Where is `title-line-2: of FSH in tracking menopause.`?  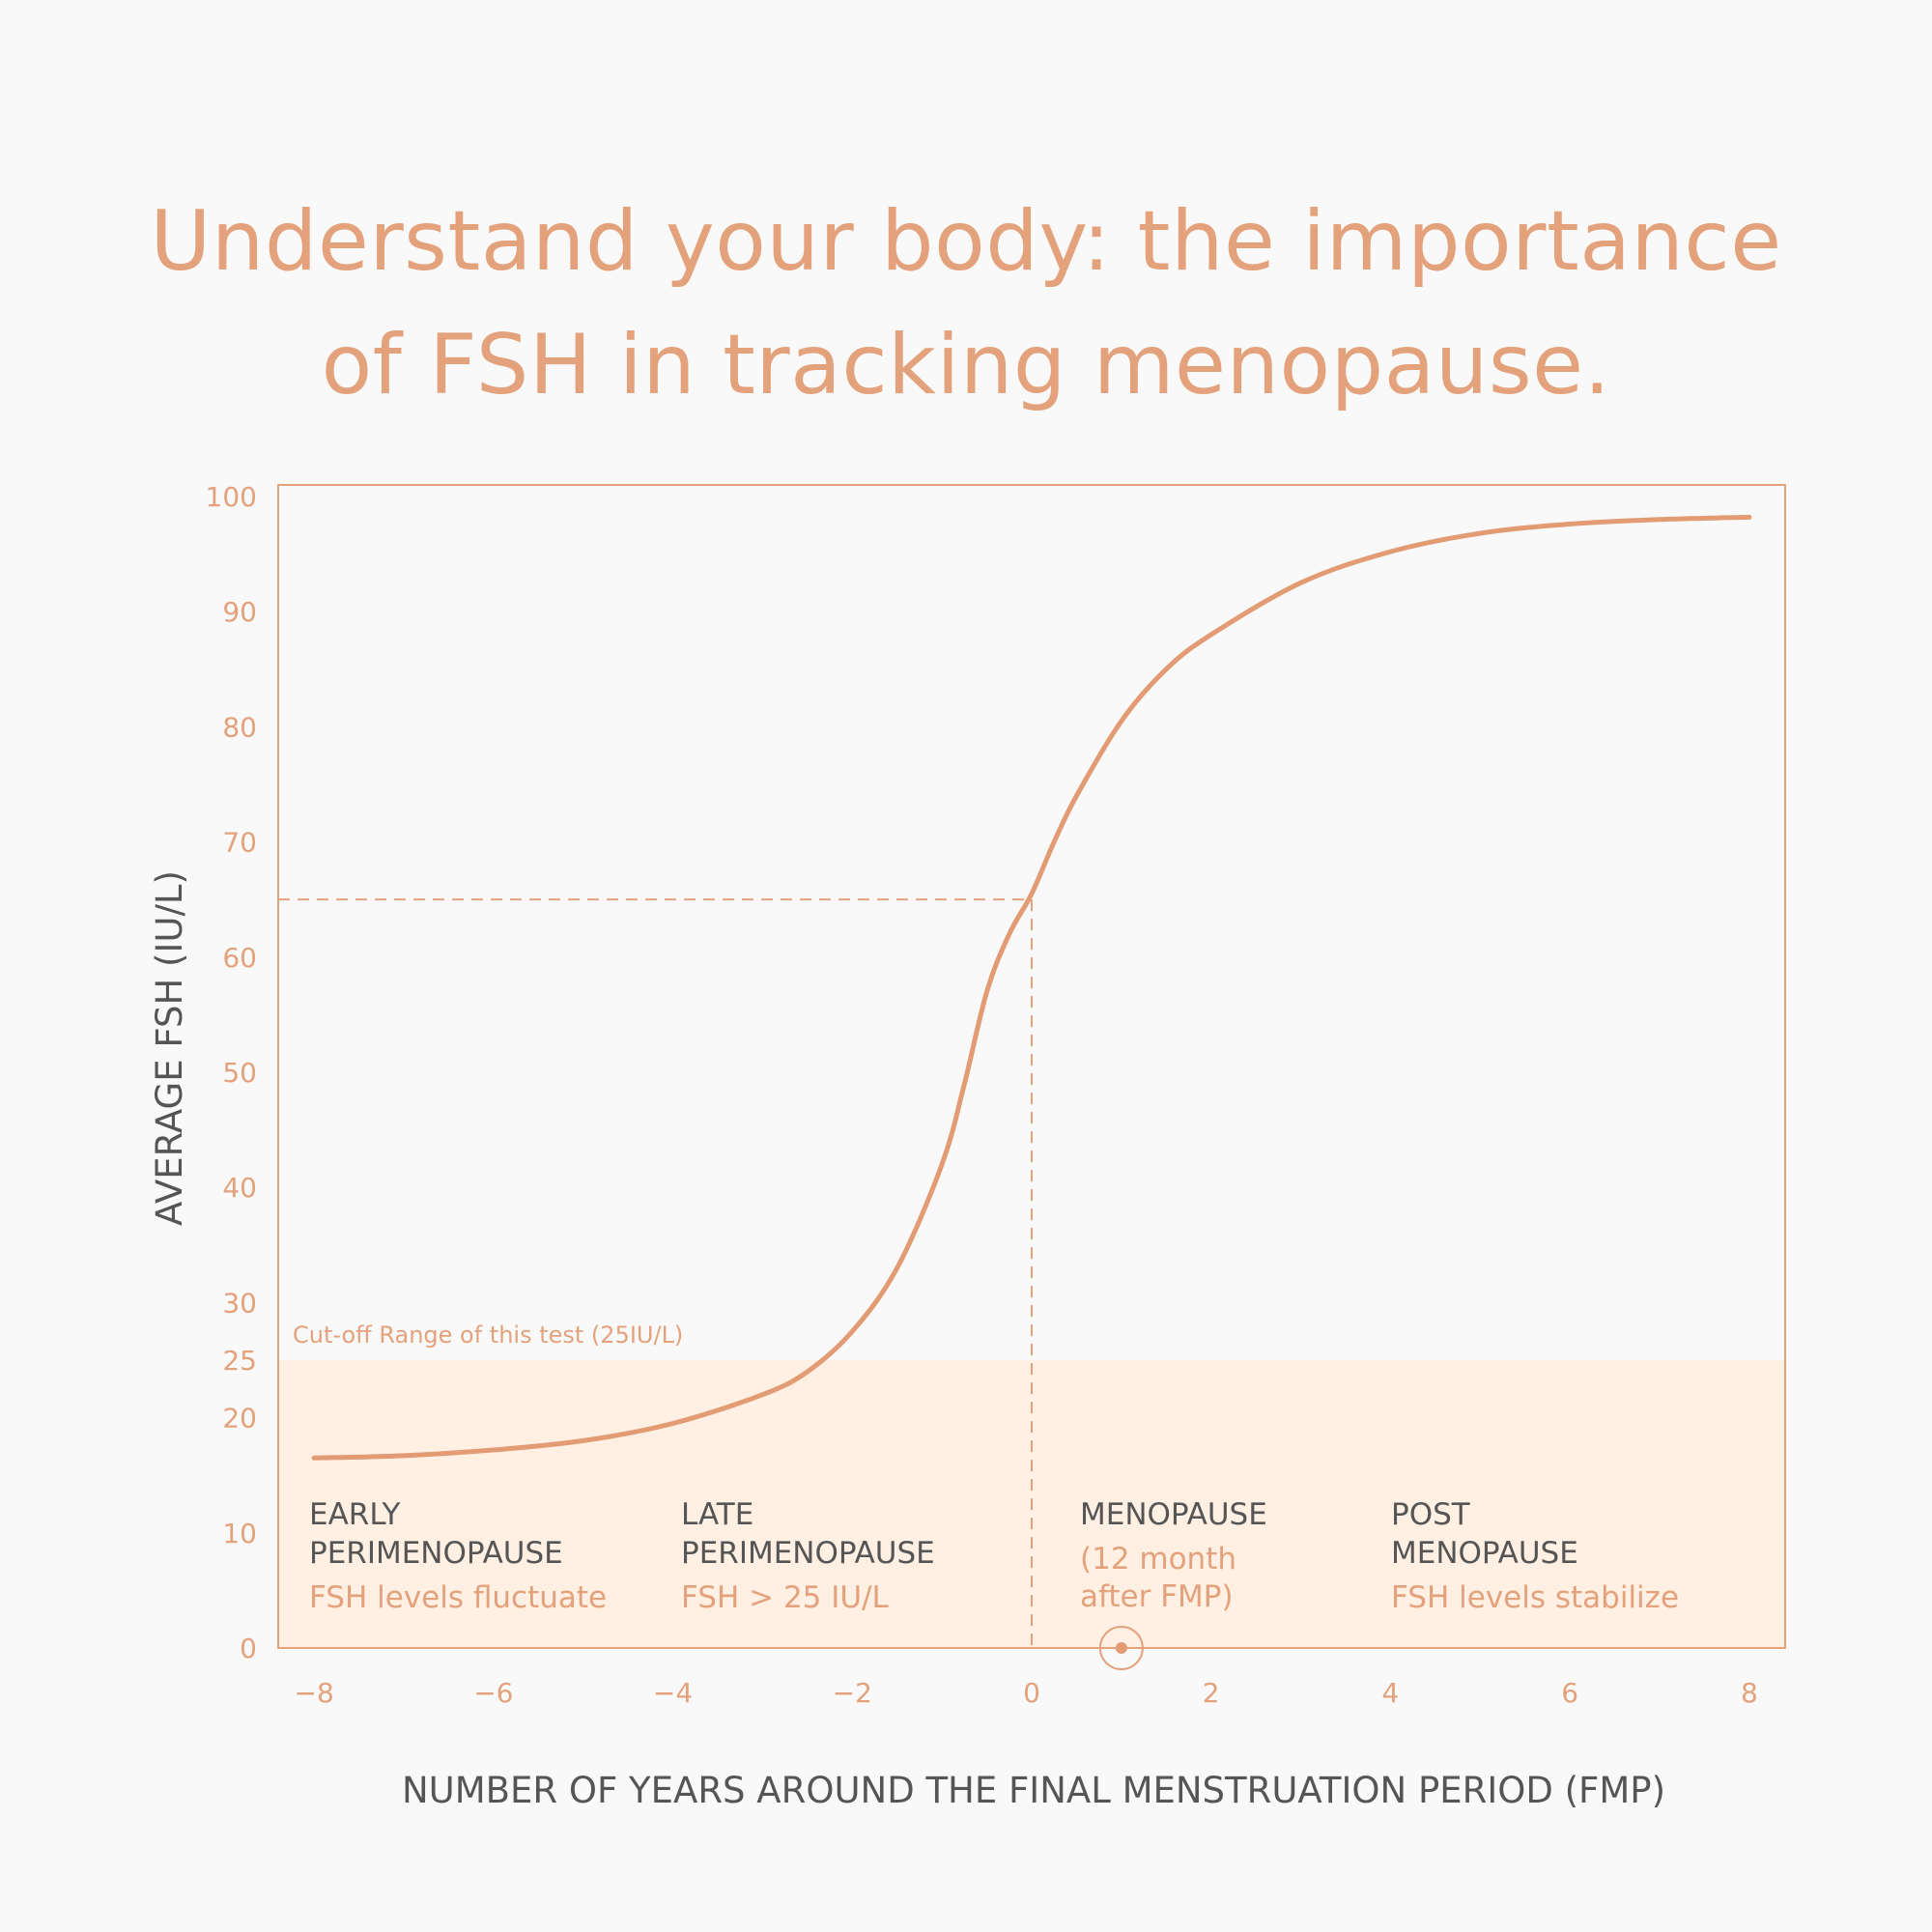 title-line-2: of FSH in tracking menopause. is located at coordinates (966, 364).